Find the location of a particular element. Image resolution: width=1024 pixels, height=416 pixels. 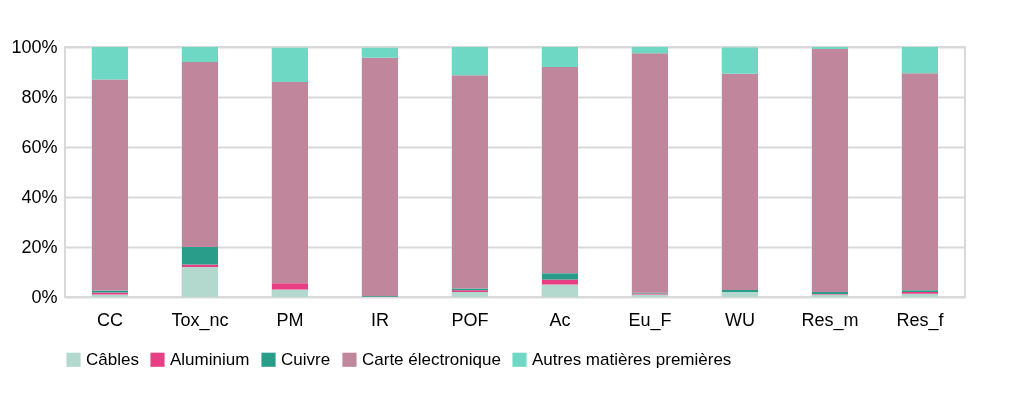

legend-label: Autres matières premières is located at coordinates (632, 359).